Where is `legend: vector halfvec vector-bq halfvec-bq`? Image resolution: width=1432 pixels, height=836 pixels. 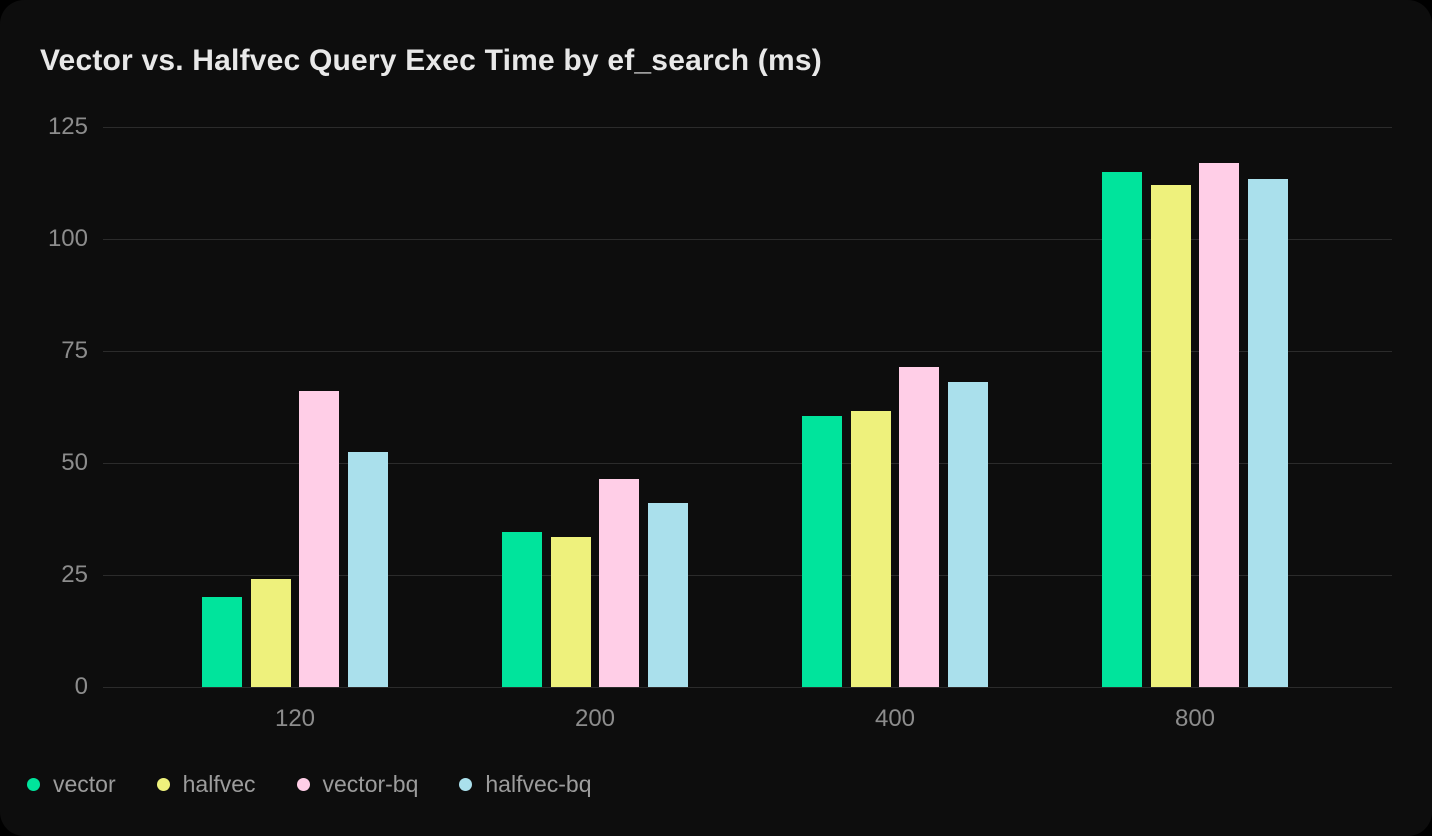 legend: vector halfvec vector-bq halfvec-bq is located at coordinates (309, 784).